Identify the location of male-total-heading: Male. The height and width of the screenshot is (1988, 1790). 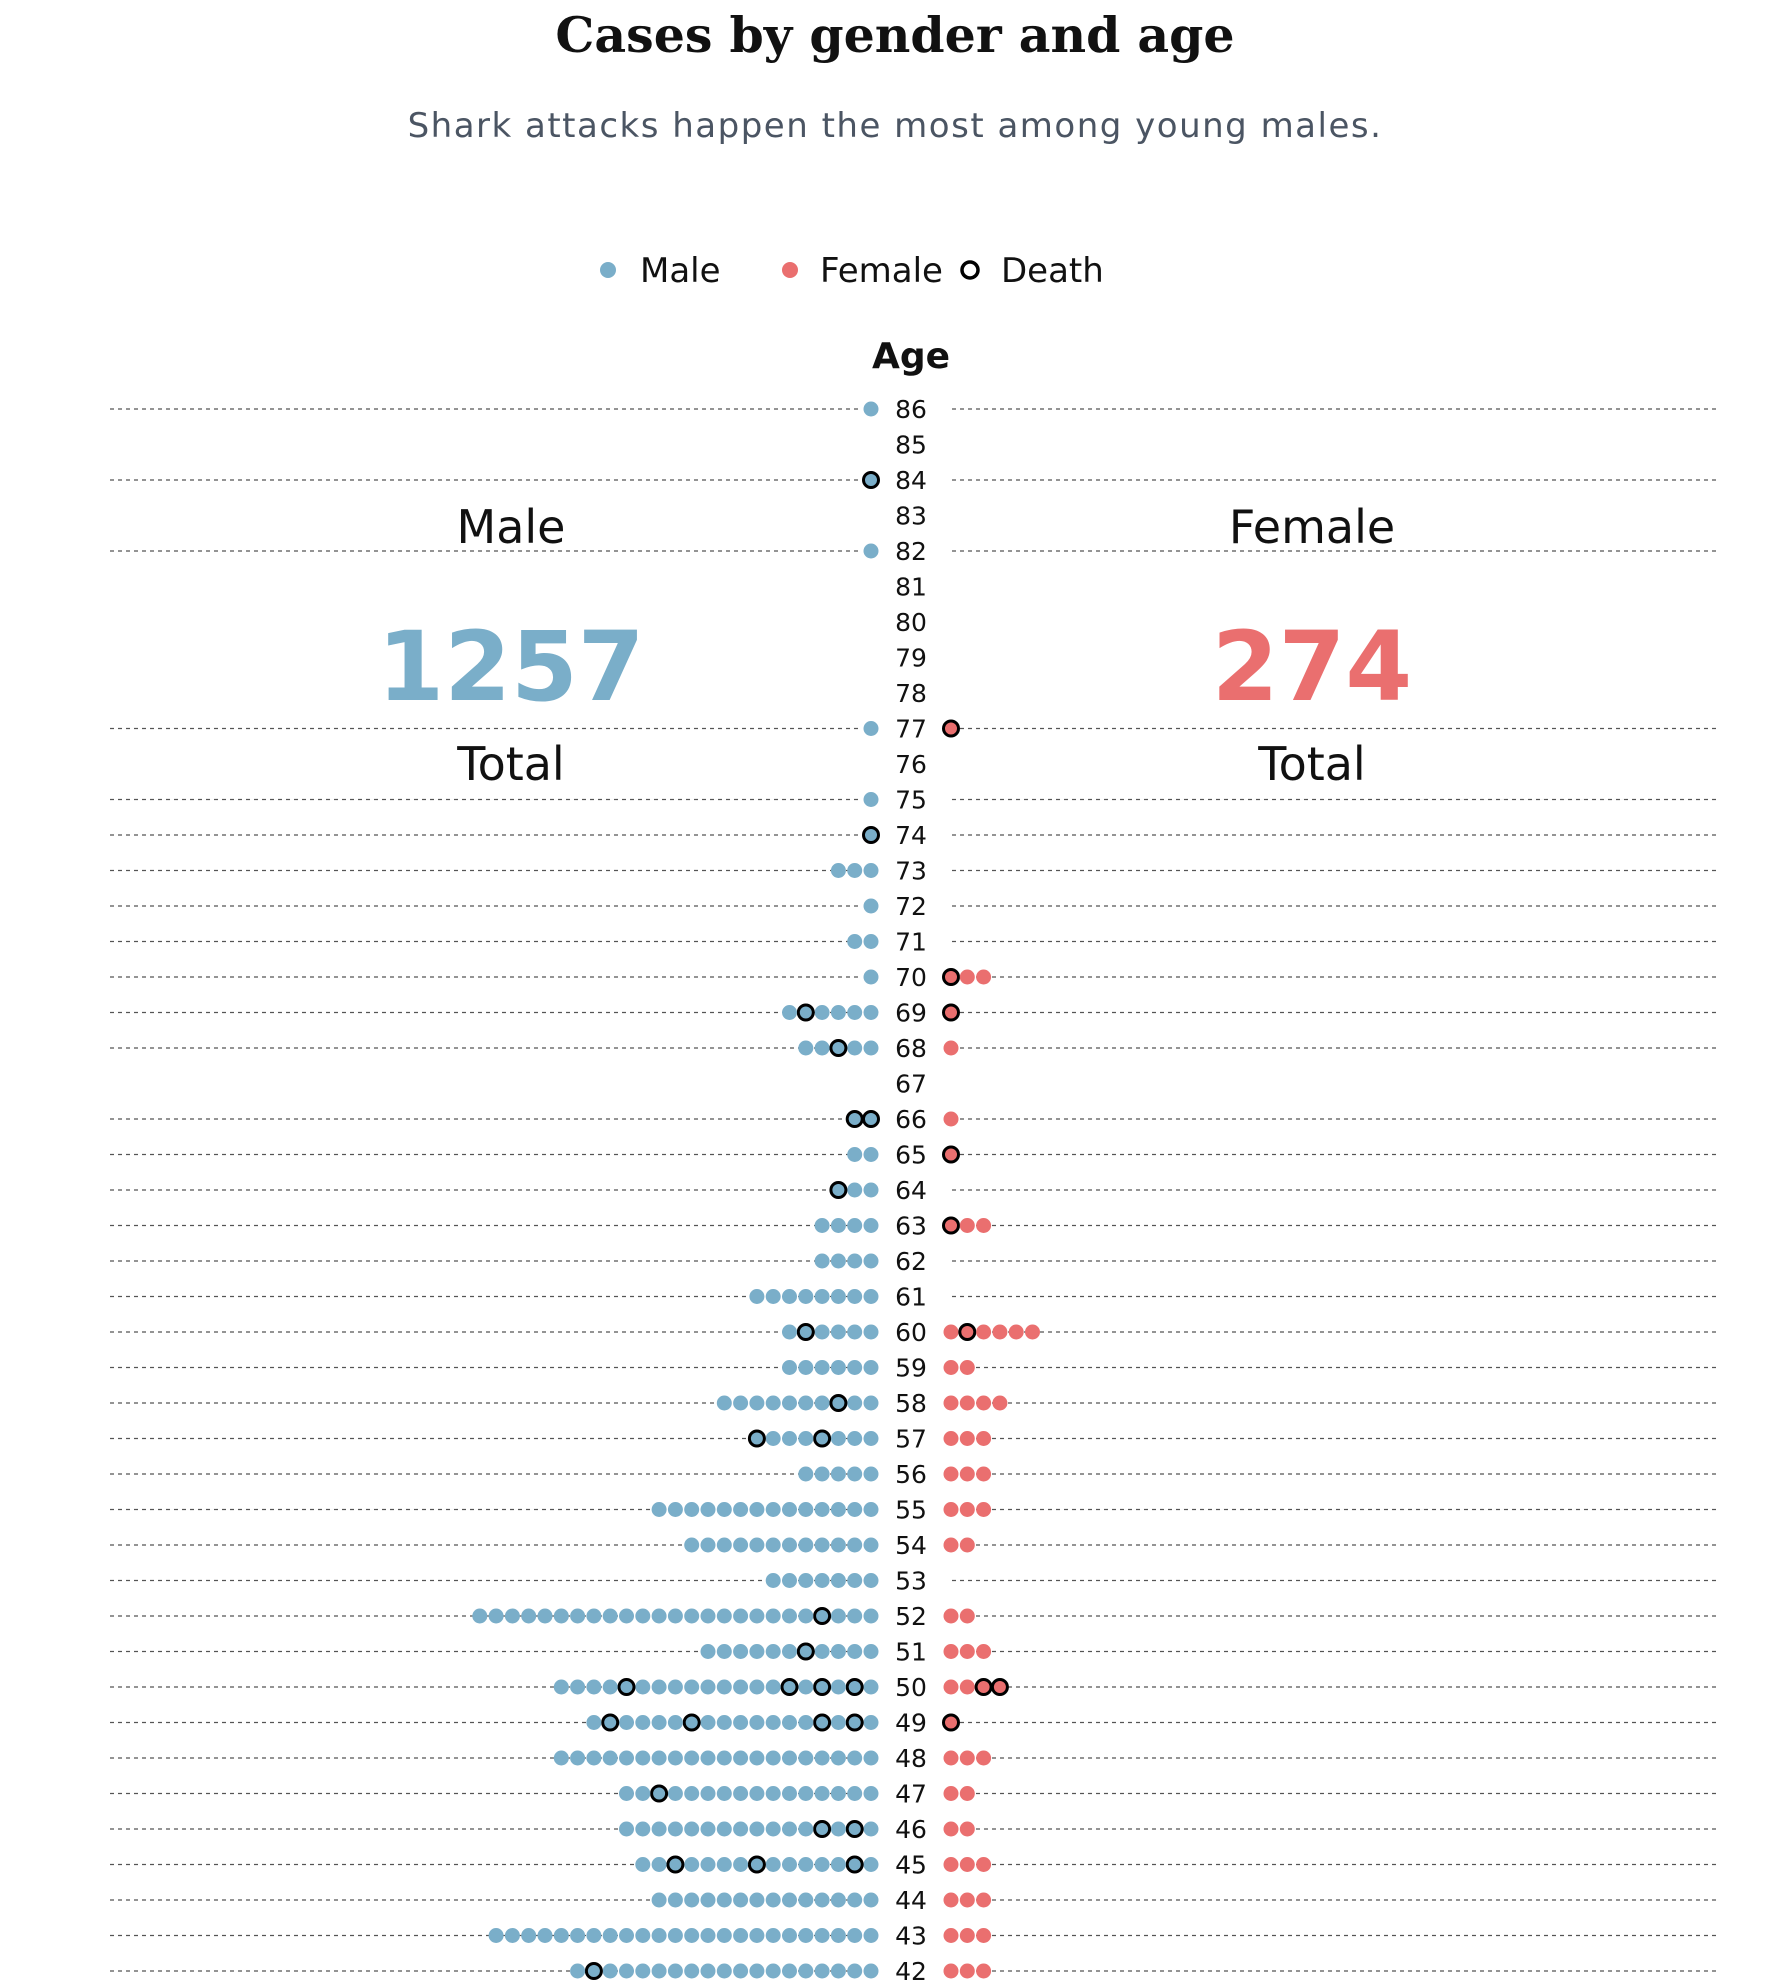
(511, 527).